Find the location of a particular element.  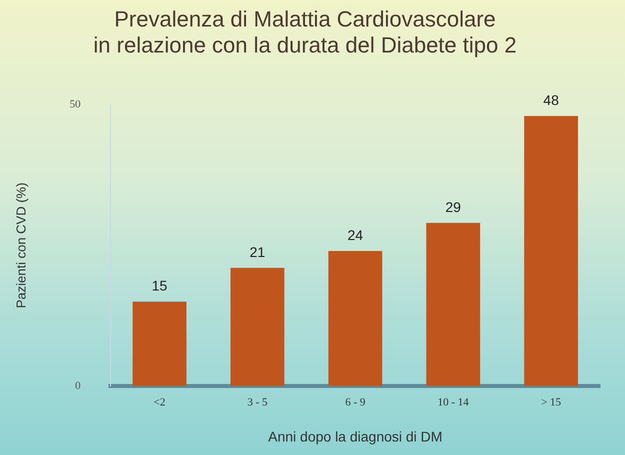

data-label: 48 is located at coordinates (551, 100).